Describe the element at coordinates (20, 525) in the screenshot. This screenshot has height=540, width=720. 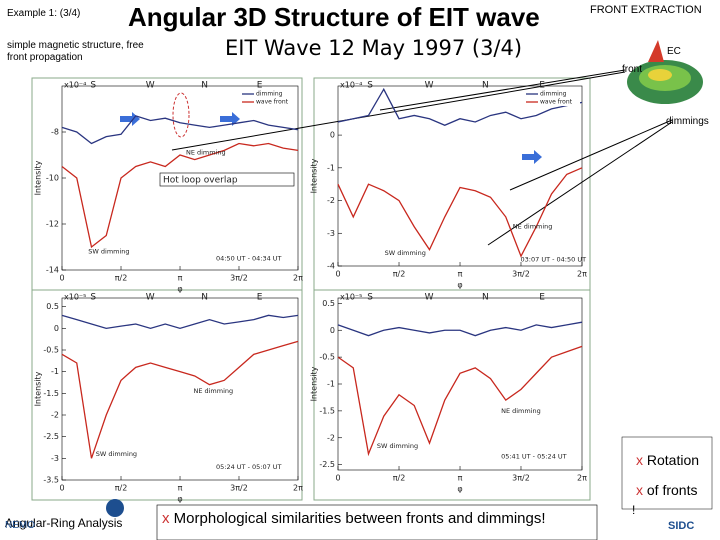
I see `logo-text: NEMO` at that location.